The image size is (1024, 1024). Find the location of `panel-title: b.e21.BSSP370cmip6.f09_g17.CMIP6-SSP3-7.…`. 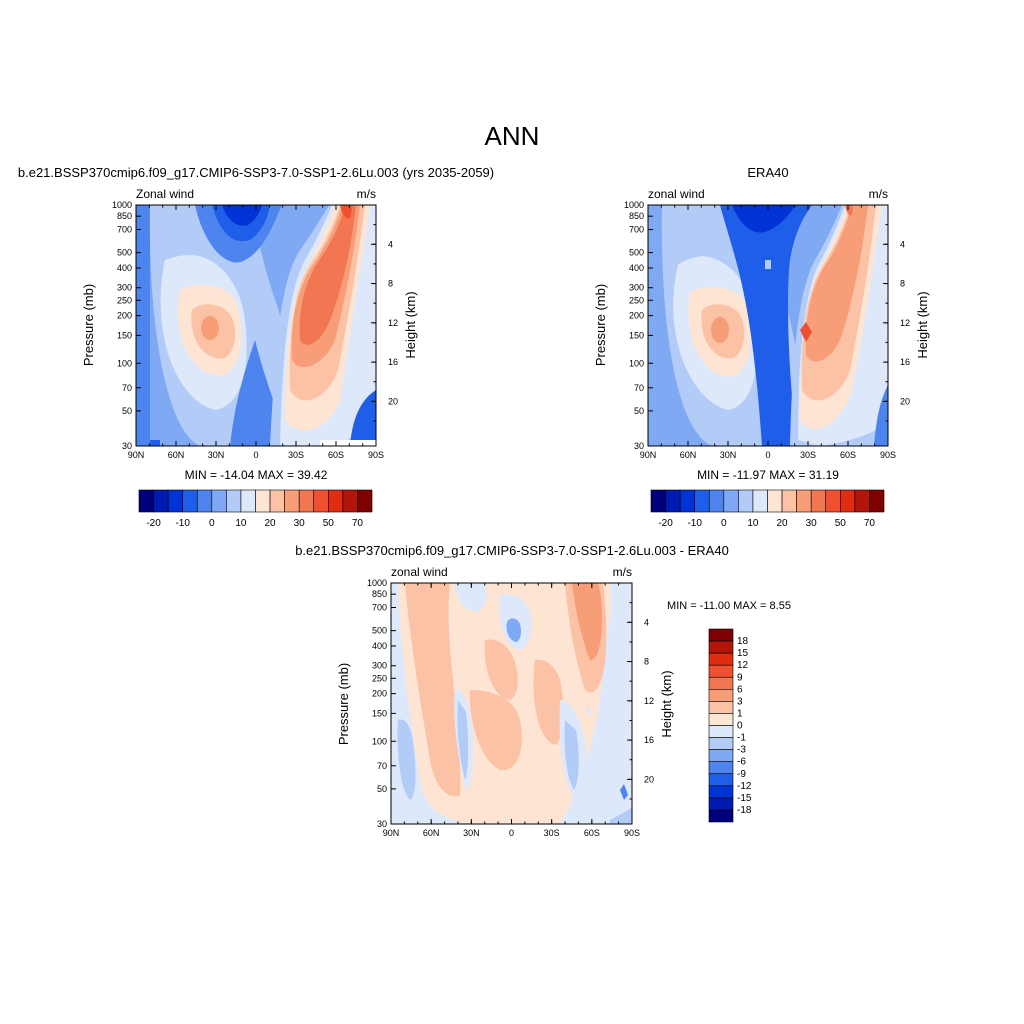

panel-title: b.e21.BSSP370cmip6.f09_g17.CMIP6-SSP3-7.… is located at coordinates (512, 550).